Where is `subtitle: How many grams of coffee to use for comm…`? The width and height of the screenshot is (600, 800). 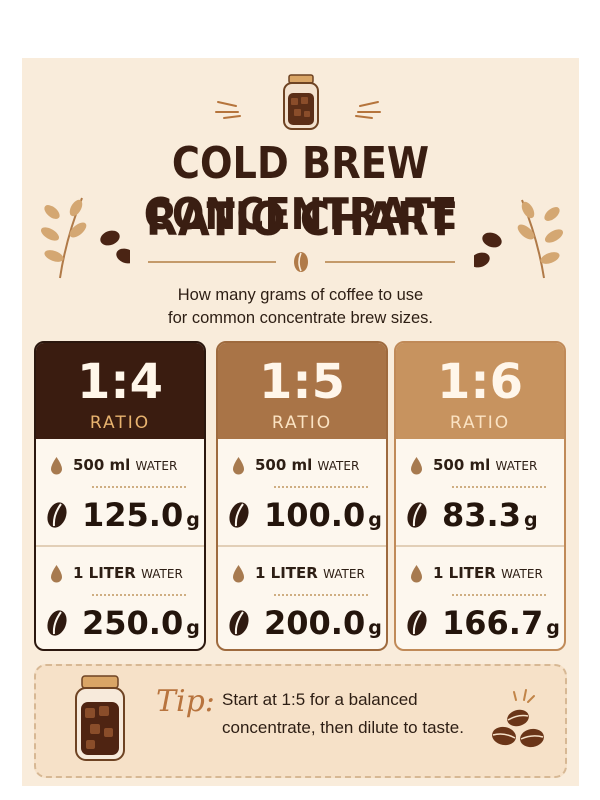
subtitle: How many grams of coffee to use for comm… is located at coordinates (300, 307).